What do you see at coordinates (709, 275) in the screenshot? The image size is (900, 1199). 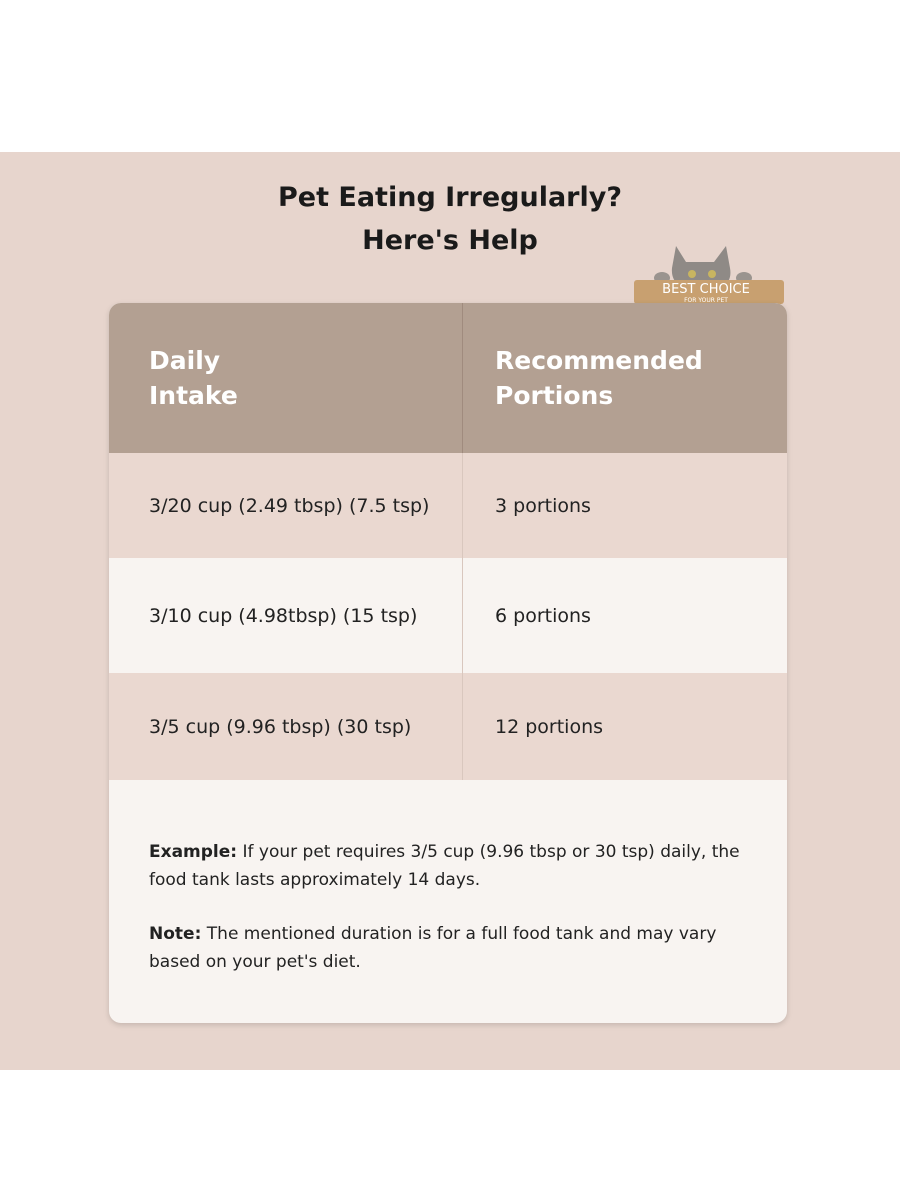 I see `badge: BEST CHOICE FOR YOUR PET` at bounding box center [709, 275].